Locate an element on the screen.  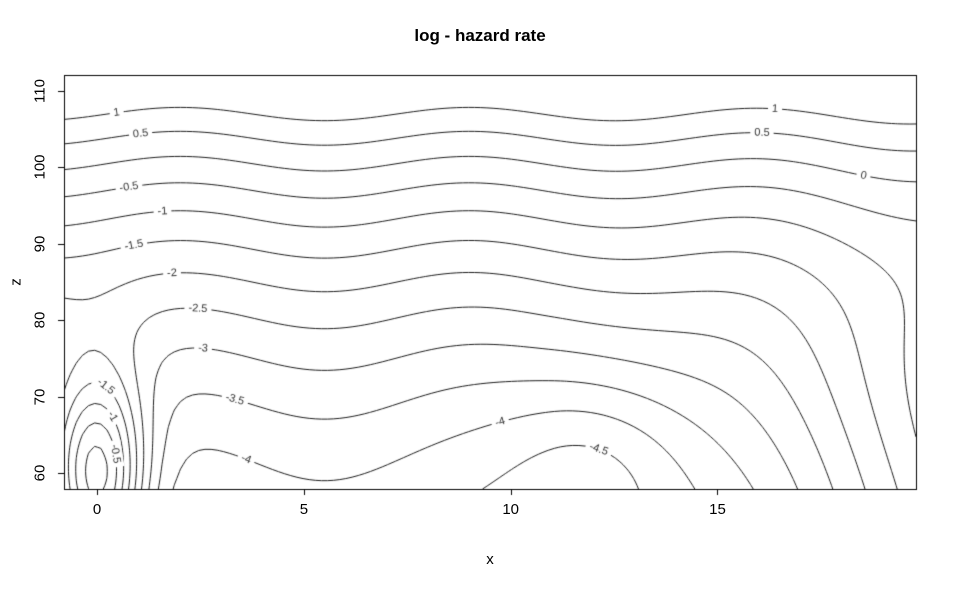
x-axis-label: x is located at coordinates (490, 559).